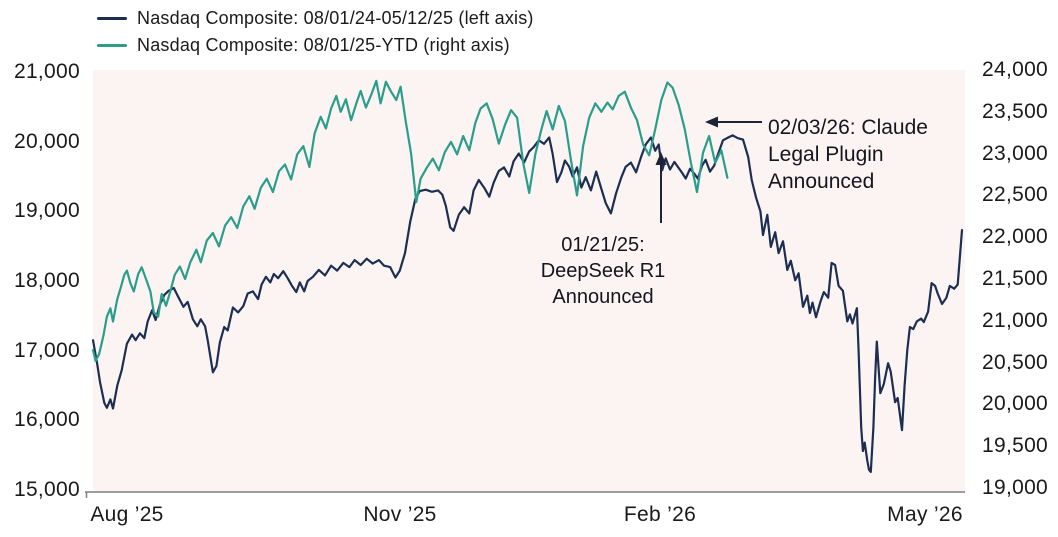 This screenshot has width=1058, height=537. What do you see at coordinates (46, 71) in the screenshot?
I see `y-tick-left-21,000: 21,000` at bounding box center [46, 71].